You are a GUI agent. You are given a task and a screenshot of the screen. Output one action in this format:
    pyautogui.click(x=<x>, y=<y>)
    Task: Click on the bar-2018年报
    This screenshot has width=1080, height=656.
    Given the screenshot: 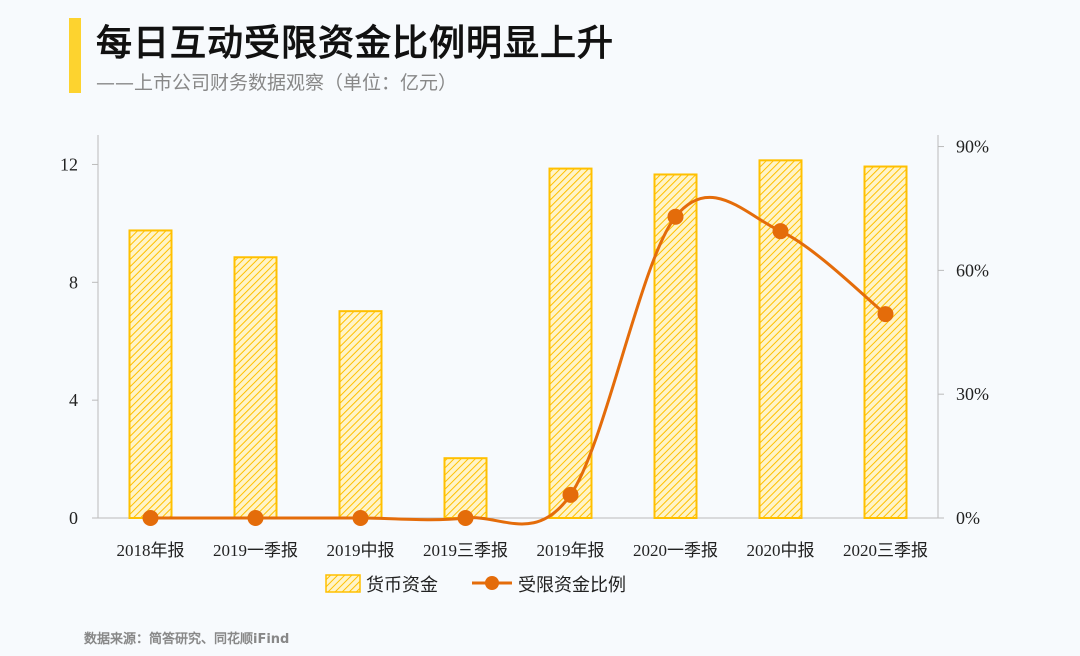 What is the action you would take?
    pyautogui.click(x=150, y=374)
    